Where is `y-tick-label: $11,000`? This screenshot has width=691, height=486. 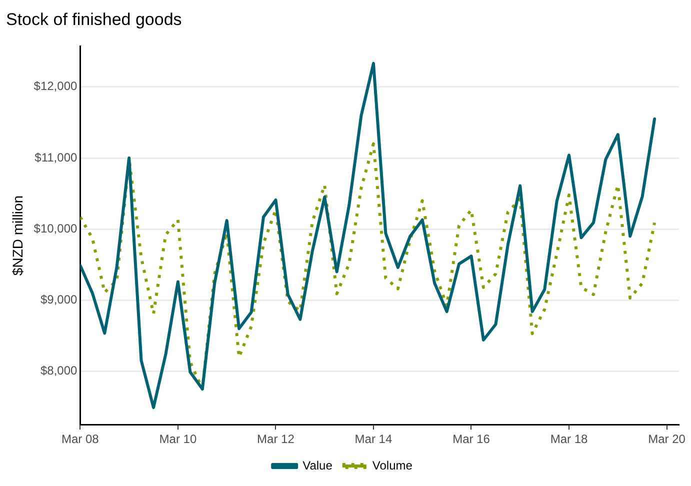 y-tick-label: $11,000 is located at coordinates (56, 157).